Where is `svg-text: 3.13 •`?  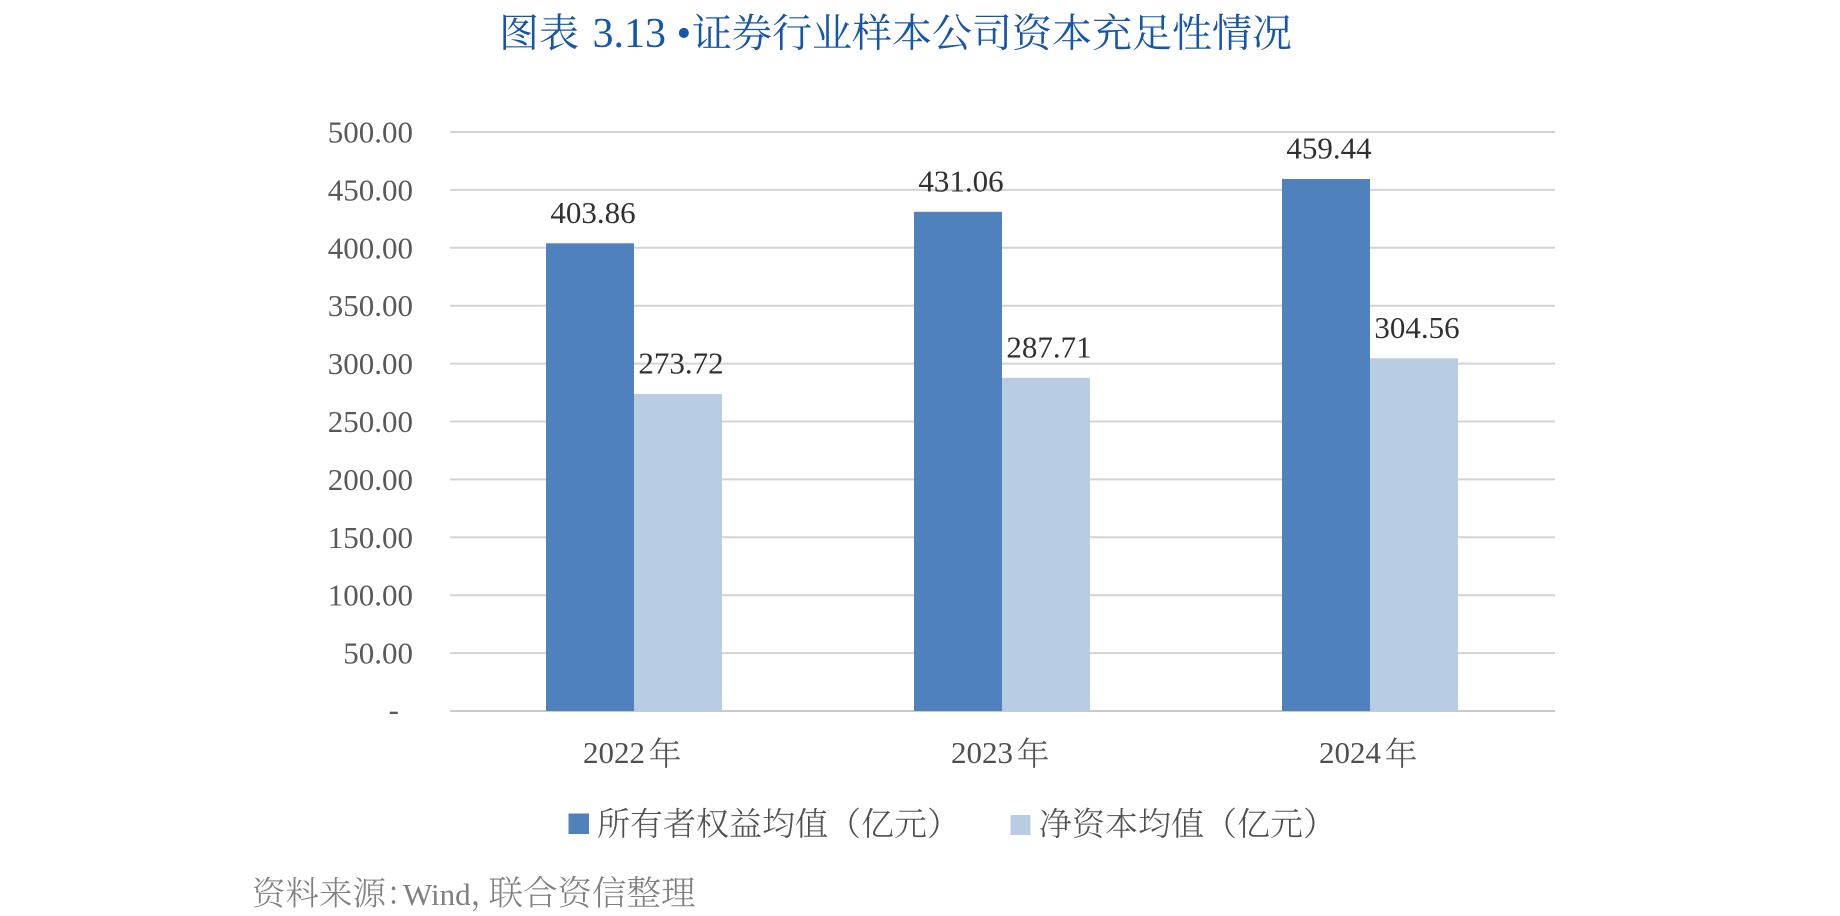
svg-text: 3.13 • is located at coordinates (642, 34).